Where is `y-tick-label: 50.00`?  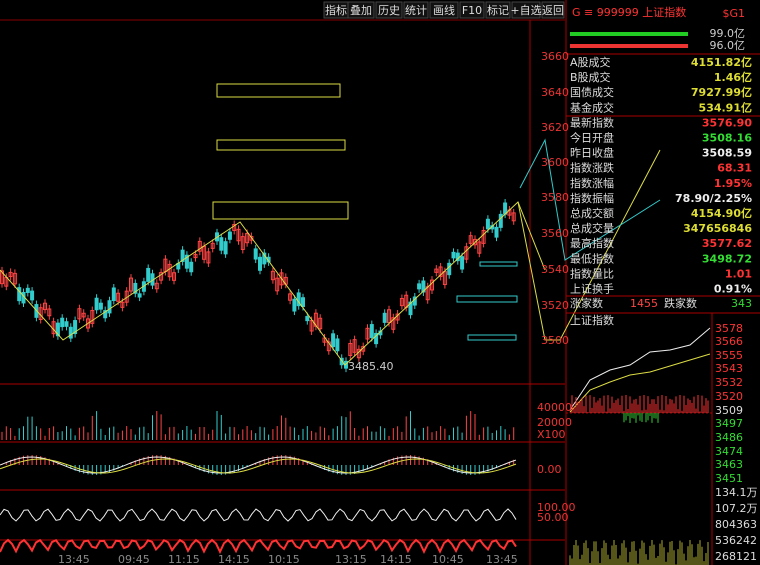
y-tick-label: 50.00 is located at coordinates (553, 517).